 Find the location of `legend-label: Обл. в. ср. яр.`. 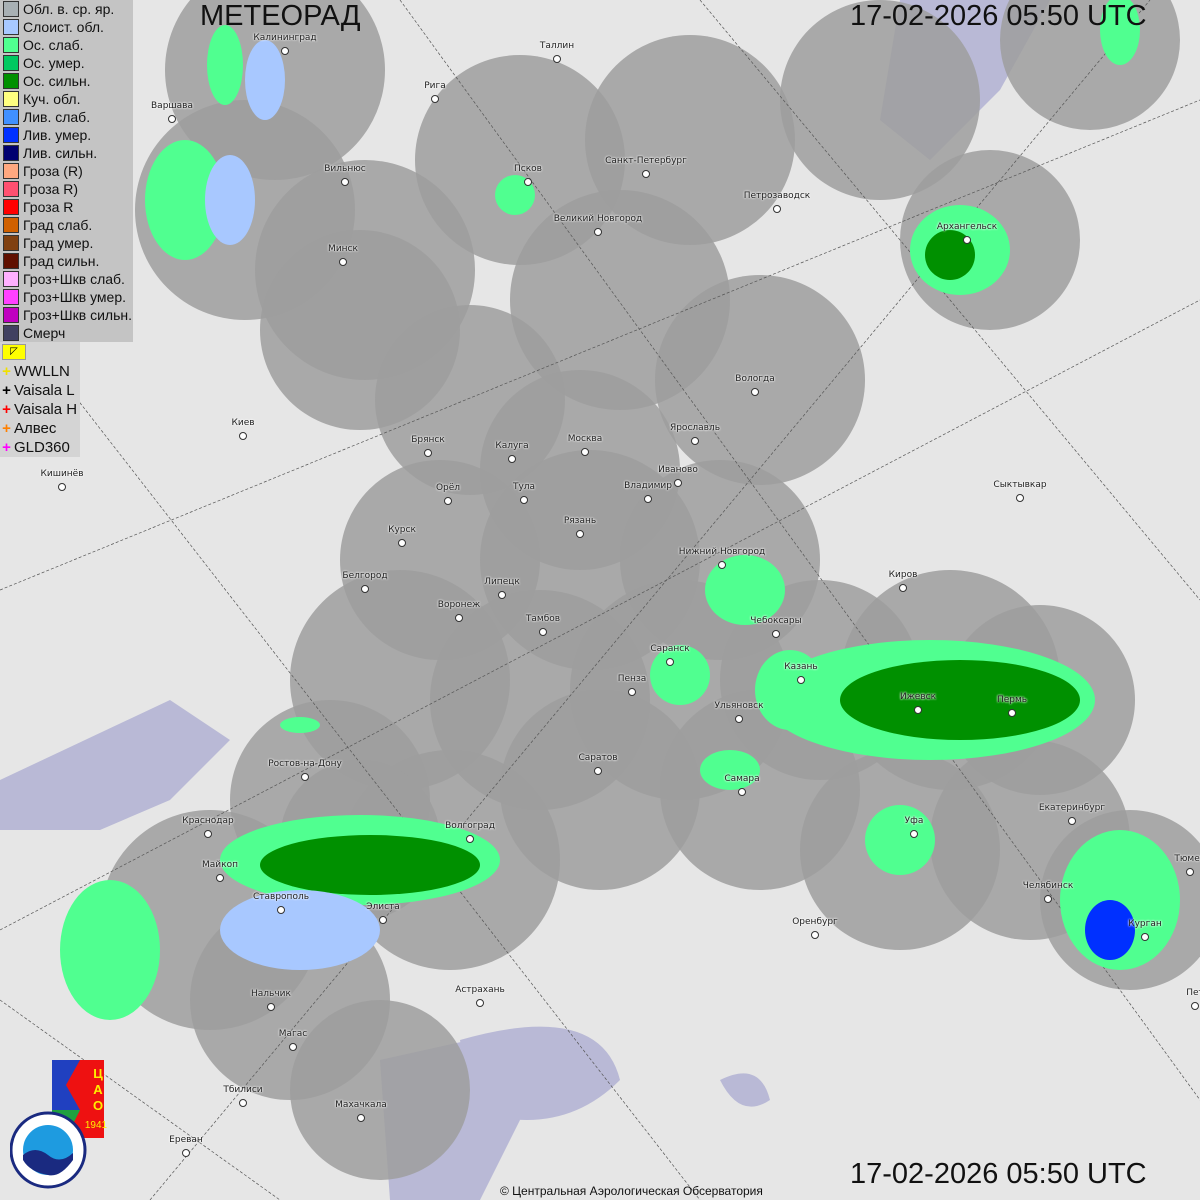

legend-label: Обл. в. ср. яр. is located at coordinates (69, 9).